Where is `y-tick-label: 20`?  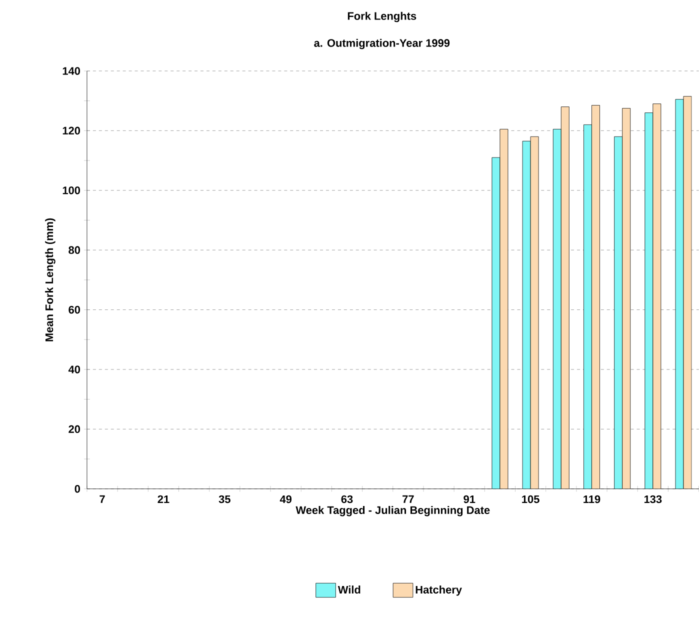
y-tick-label: 20 is located at coordinates (74, 429).